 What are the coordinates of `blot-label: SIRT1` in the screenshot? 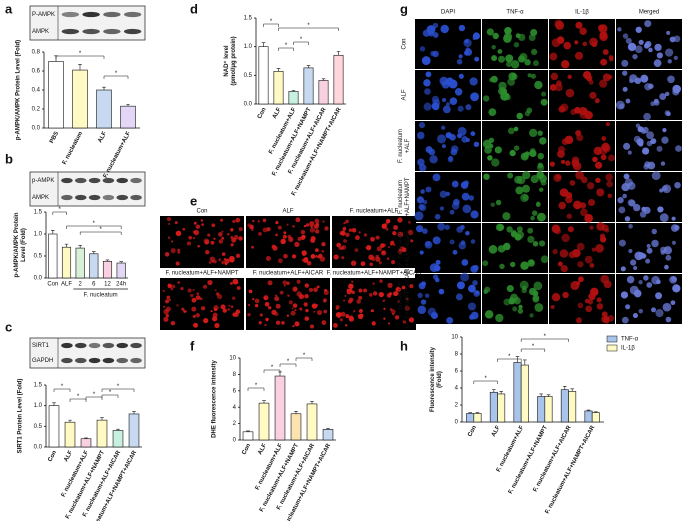 It's located at (41, 346).